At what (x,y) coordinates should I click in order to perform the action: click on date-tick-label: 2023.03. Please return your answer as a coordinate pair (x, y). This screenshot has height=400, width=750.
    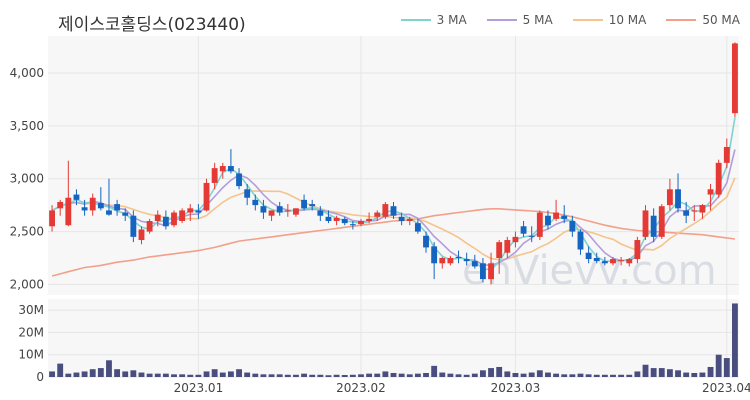
    Looking at the image, I should click on (516, 388).